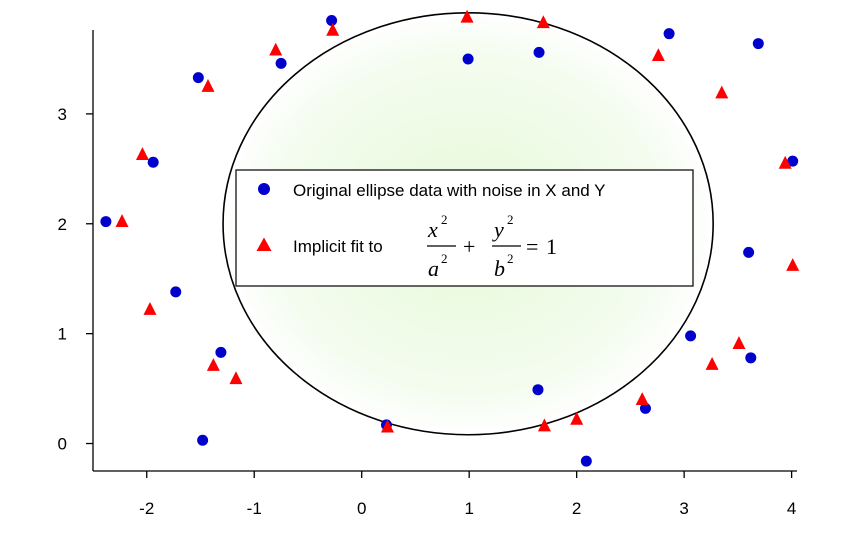 This screenshot has height=549, width=856. Describe the element at coordinates (361, 508) in the screenshot. I see `x-tick-label: 0` at that location.